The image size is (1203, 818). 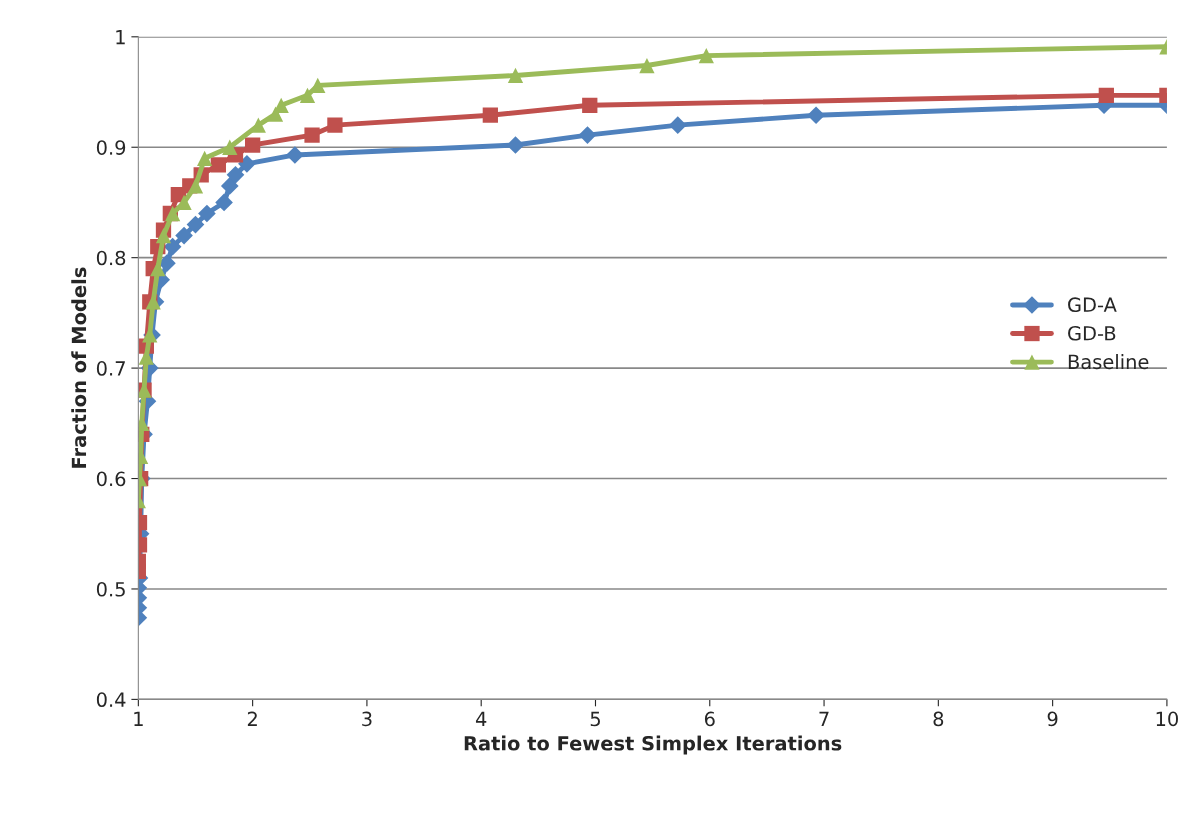 What do you see at coordinates (1092, 305) in the screenshot?
I see `legend-label: GD-A` at bounding box center [1092, 305].